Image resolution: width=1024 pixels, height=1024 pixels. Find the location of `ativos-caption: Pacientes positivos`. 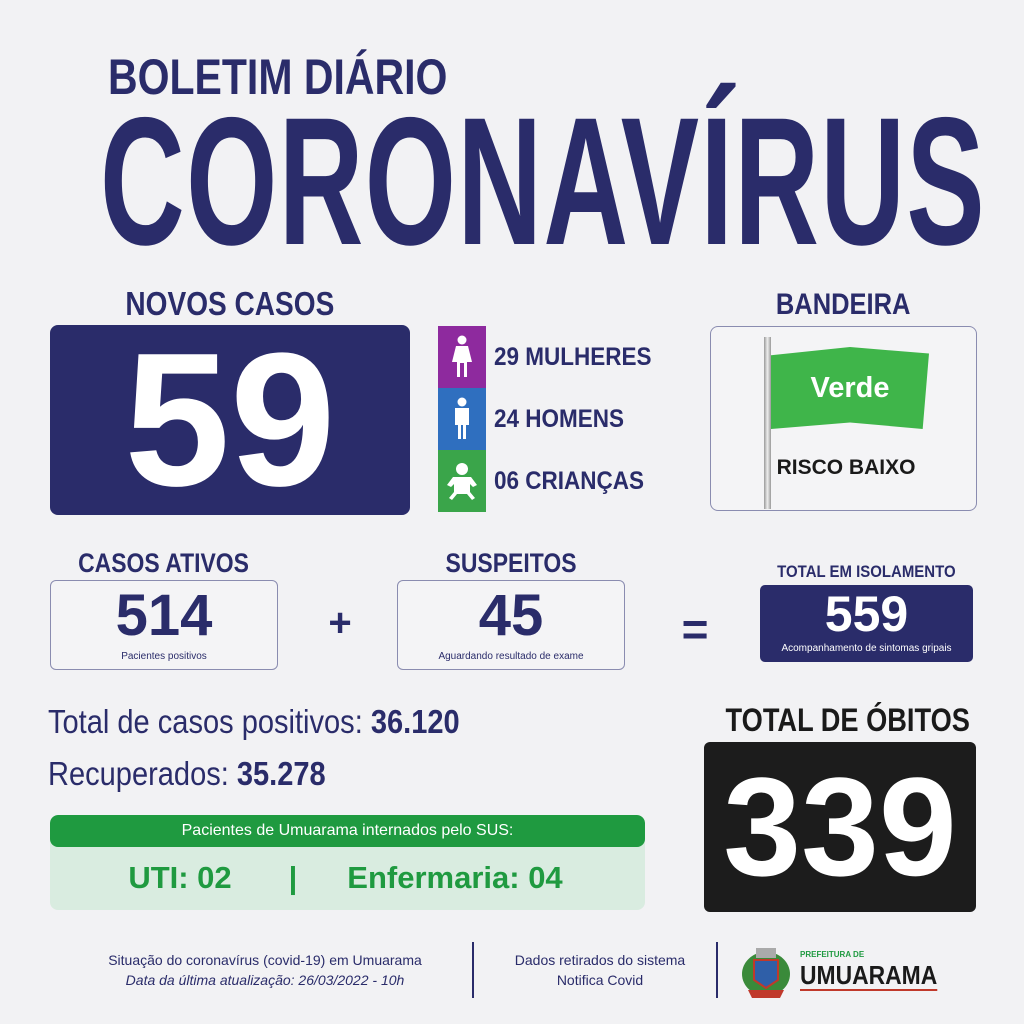

ativos-caption: Pacientes positivos is located at coordinates (164, 656).